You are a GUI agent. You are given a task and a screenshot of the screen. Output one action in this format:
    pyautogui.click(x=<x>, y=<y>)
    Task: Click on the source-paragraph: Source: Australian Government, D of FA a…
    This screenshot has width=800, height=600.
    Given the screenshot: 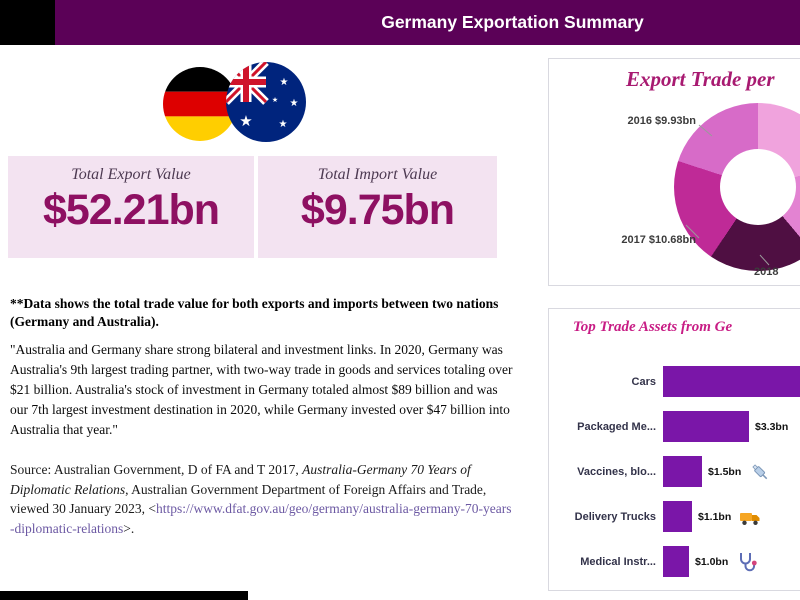 What is the action you would take?
    pyautogui.click(x=262, y=499)
    